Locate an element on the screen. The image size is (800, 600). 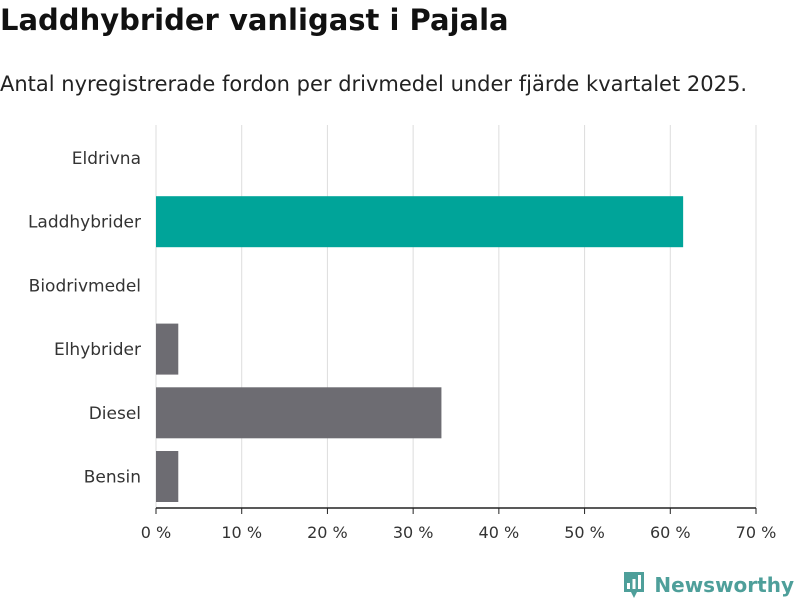
x-tick-label: 20 % is located at coordinates (327, 532).